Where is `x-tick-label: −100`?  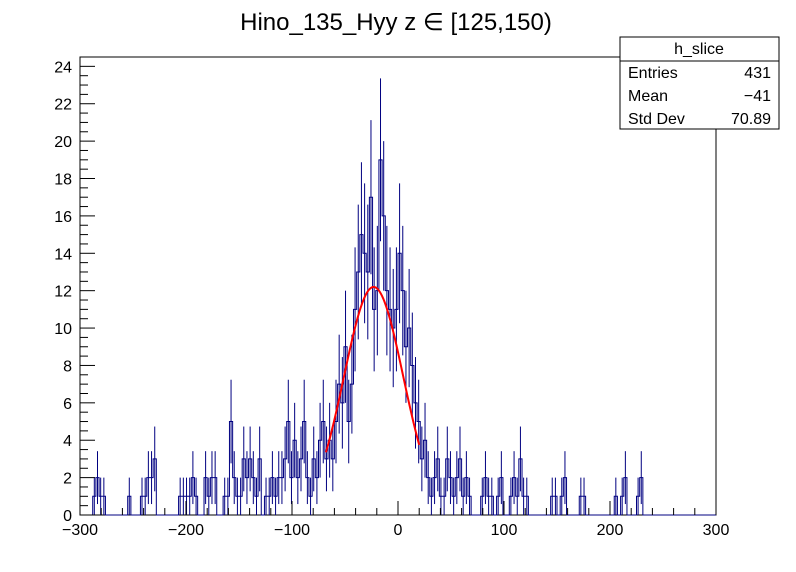 x-tick-label: −100 is located at coordinates (292, 530).